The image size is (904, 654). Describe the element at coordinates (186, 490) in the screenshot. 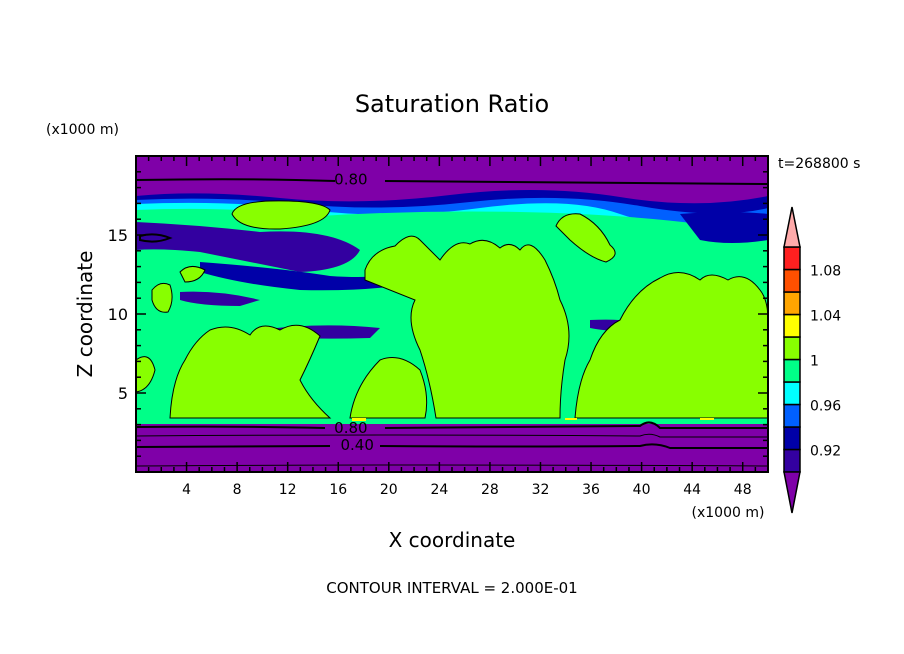

I see `x-tick-label: 4` at that location.